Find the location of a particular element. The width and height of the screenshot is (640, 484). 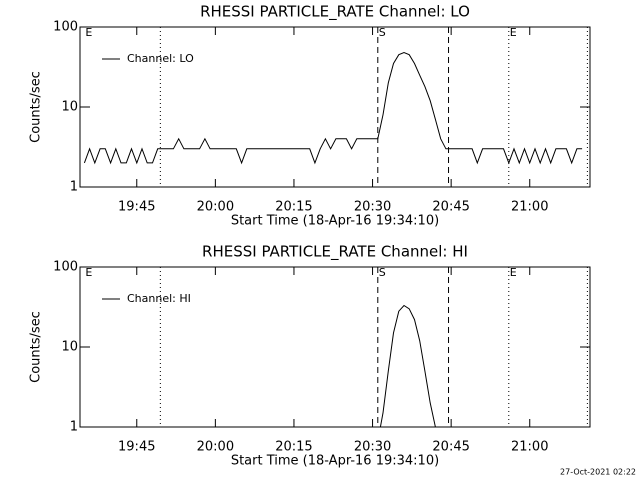

data-line is located at coordinates (407, 366).